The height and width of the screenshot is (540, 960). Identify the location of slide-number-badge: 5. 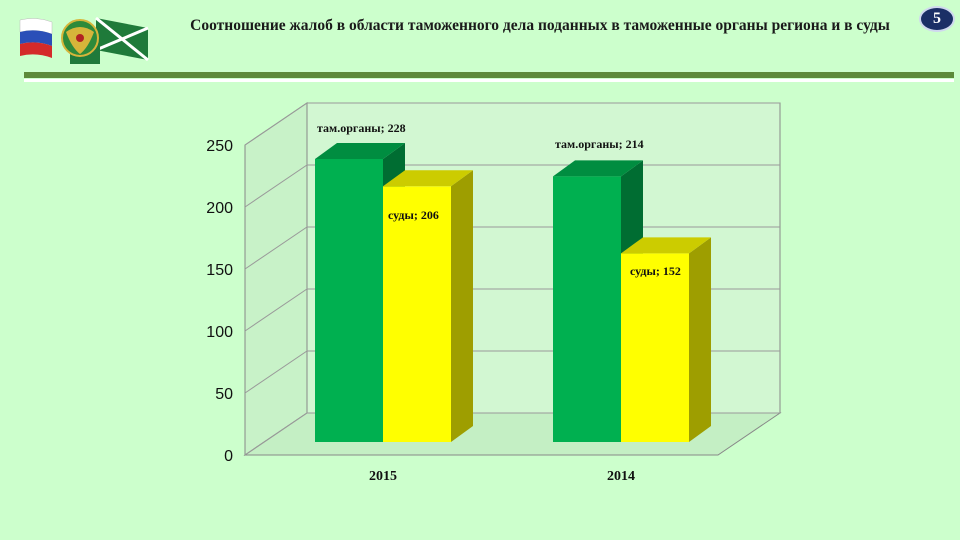
(937, 19).